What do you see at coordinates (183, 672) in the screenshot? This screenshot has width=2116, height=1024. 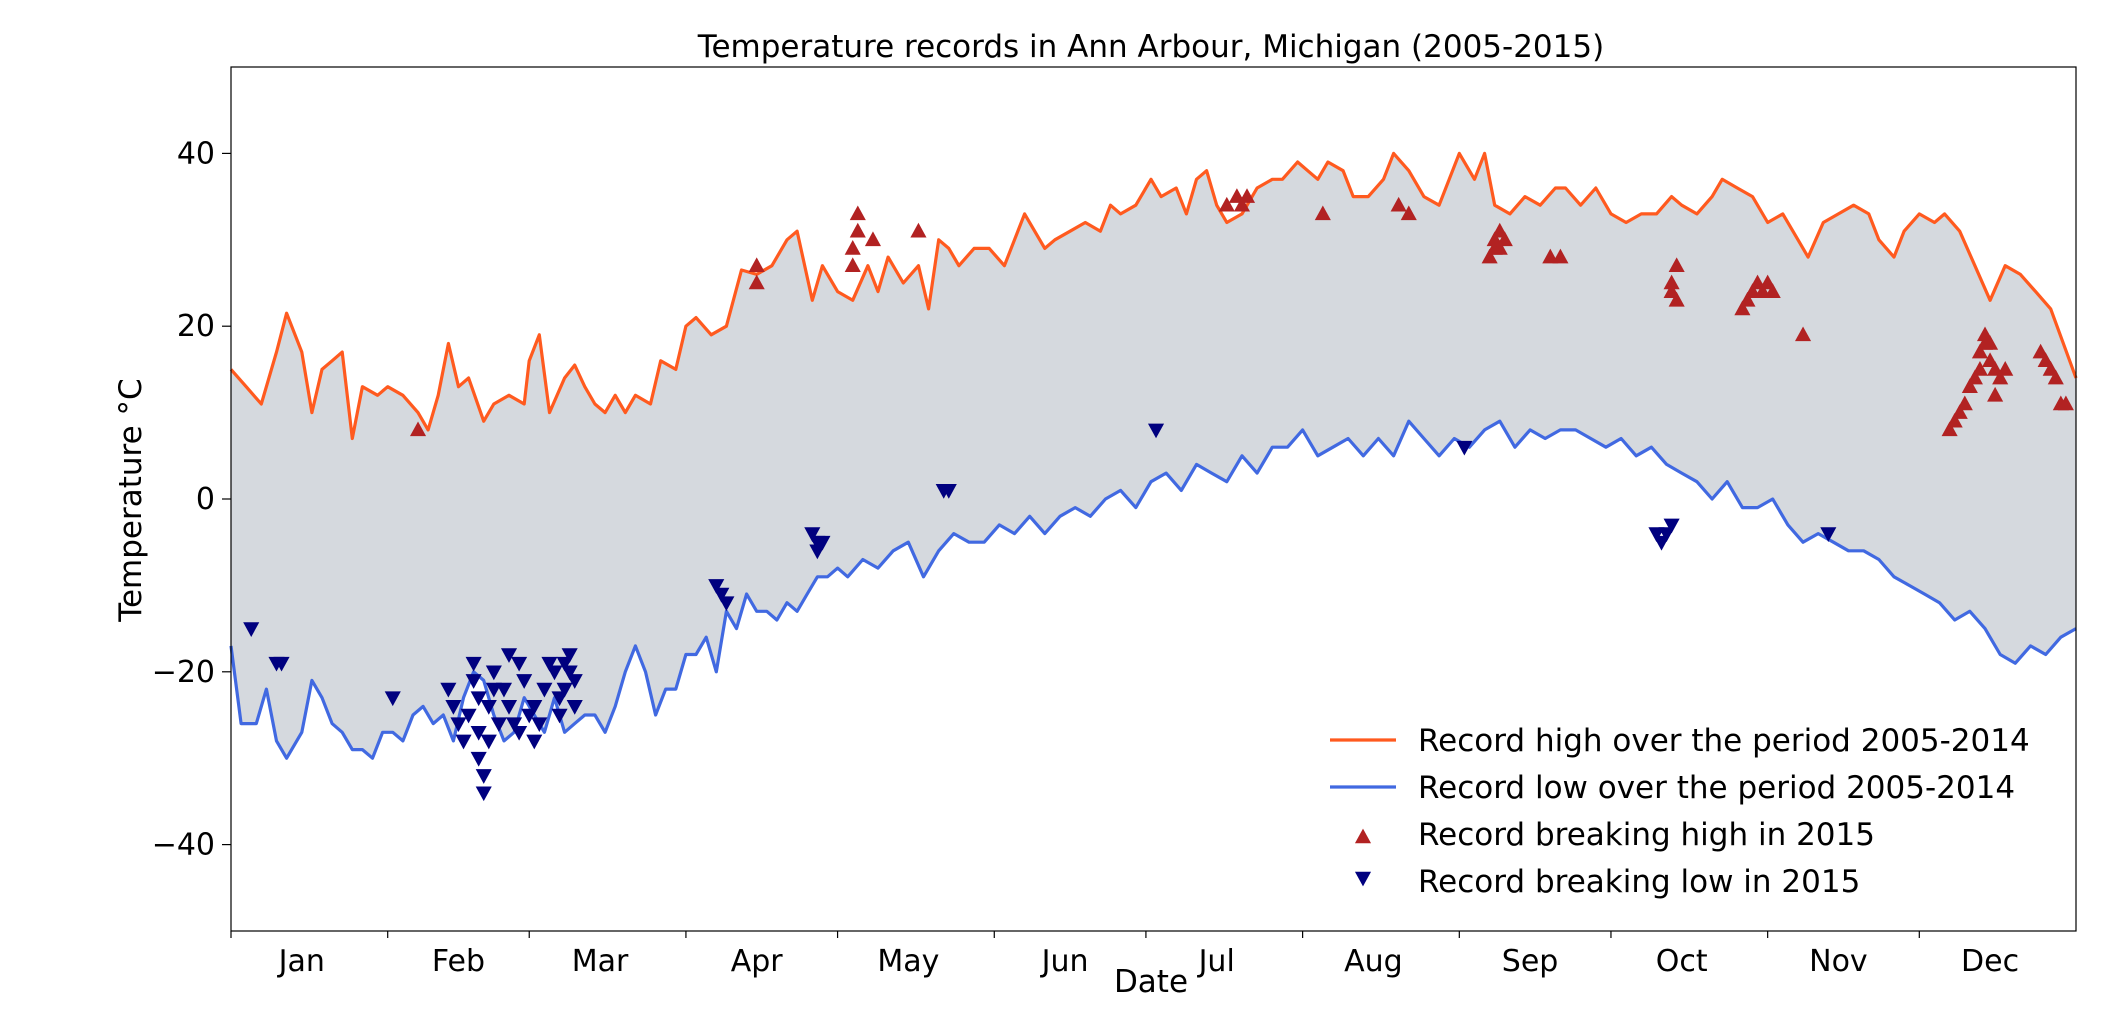 I see `y-tick-label: −20` at bounding box center [183, 672].